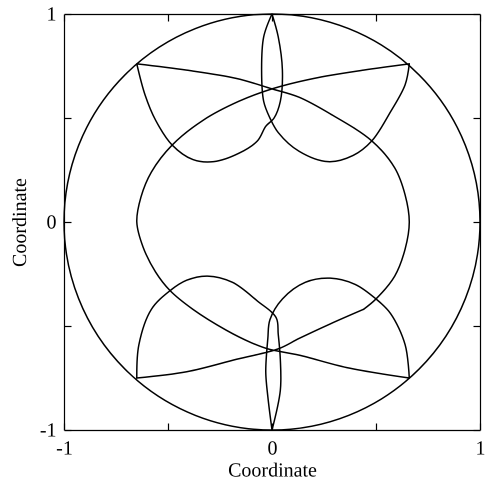 This screenshot has height=498, width=494. I want to click on y-tick-label: 1, so click(51, 15).